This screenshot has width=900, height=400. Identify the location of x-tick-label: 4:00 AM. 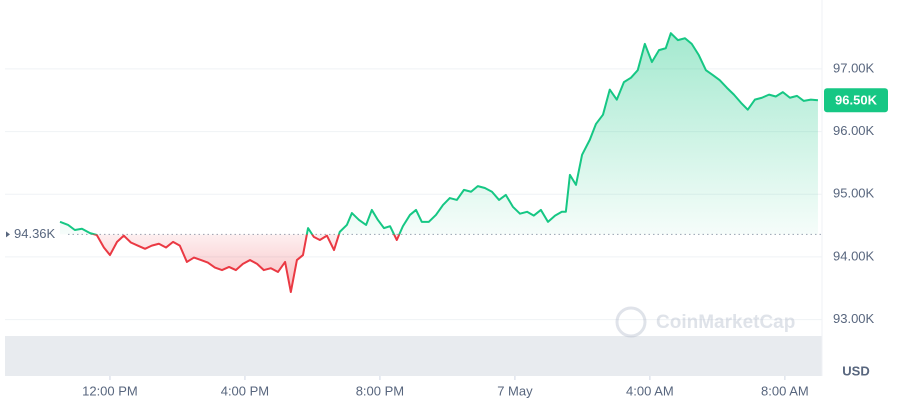
(650, 390).